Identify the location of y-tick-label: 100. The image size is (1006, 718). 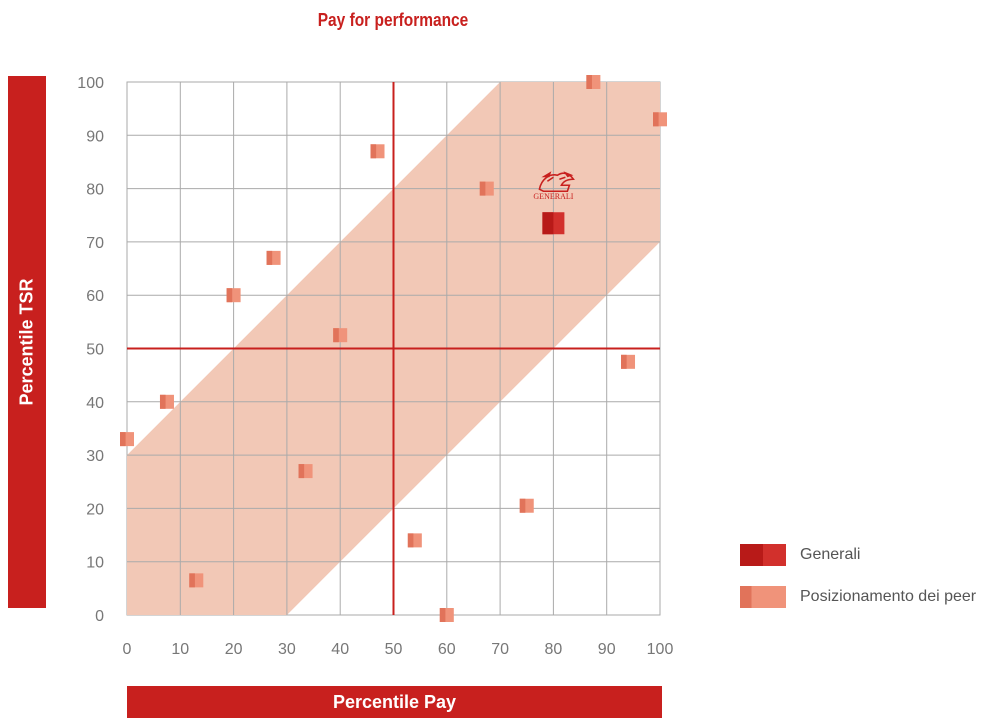
(90, 83).